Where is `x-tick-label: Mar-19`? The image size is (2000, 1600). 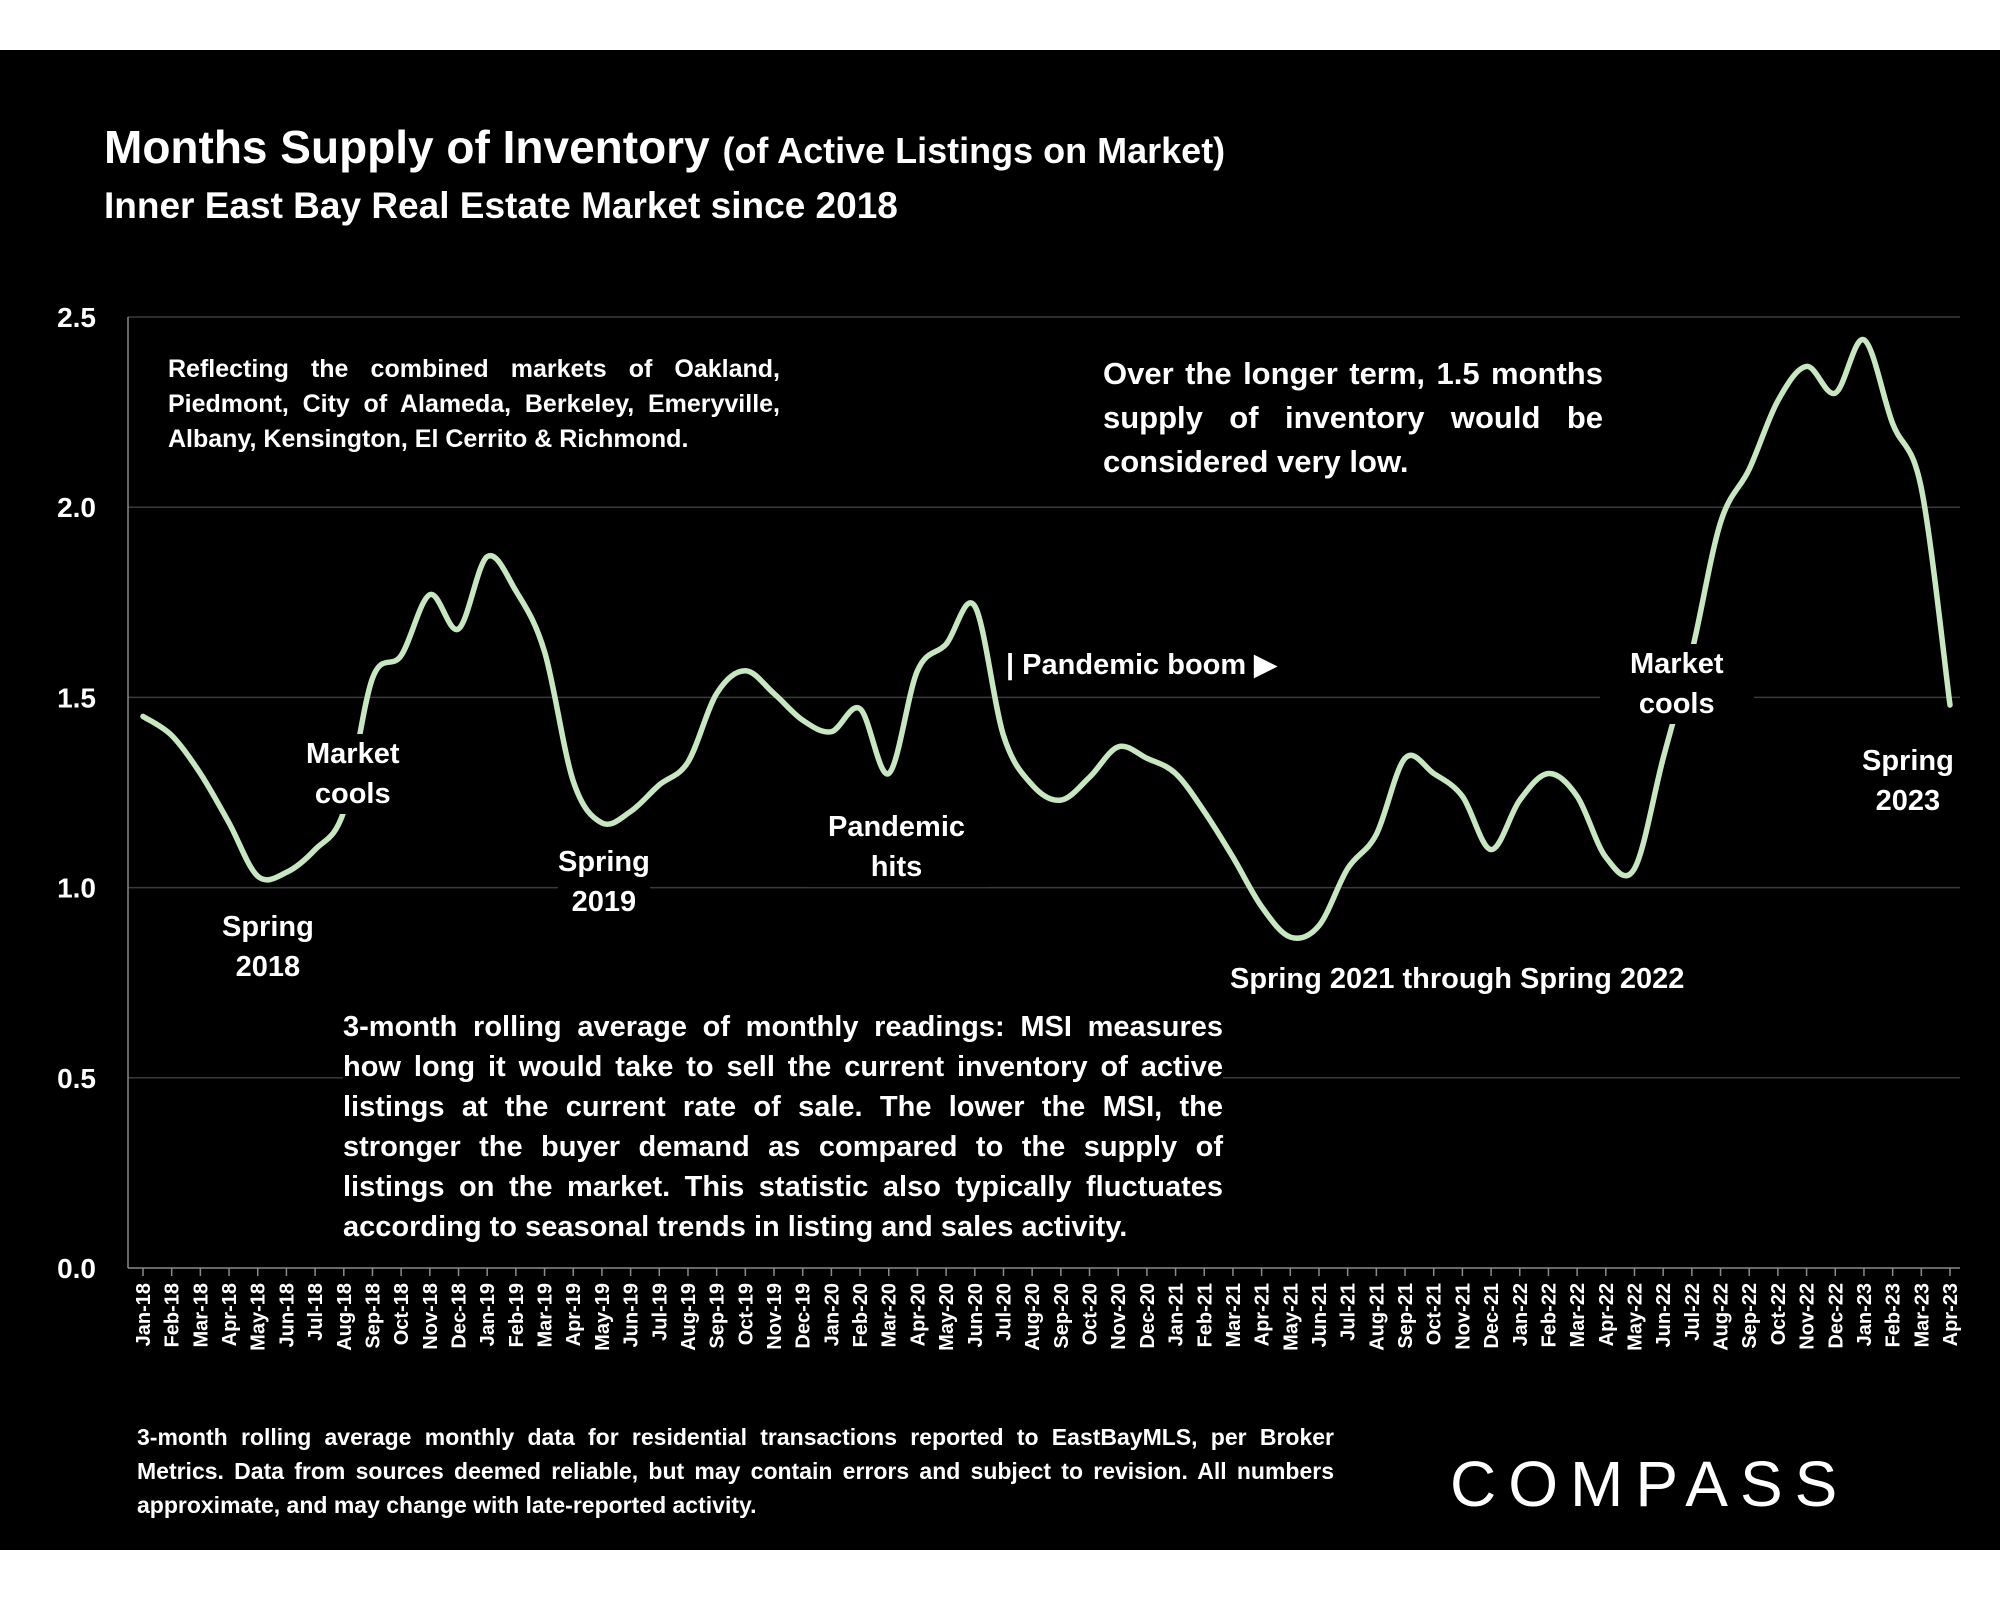
x-tick-label: Mar-19 is located at coordinates (546, 1315).